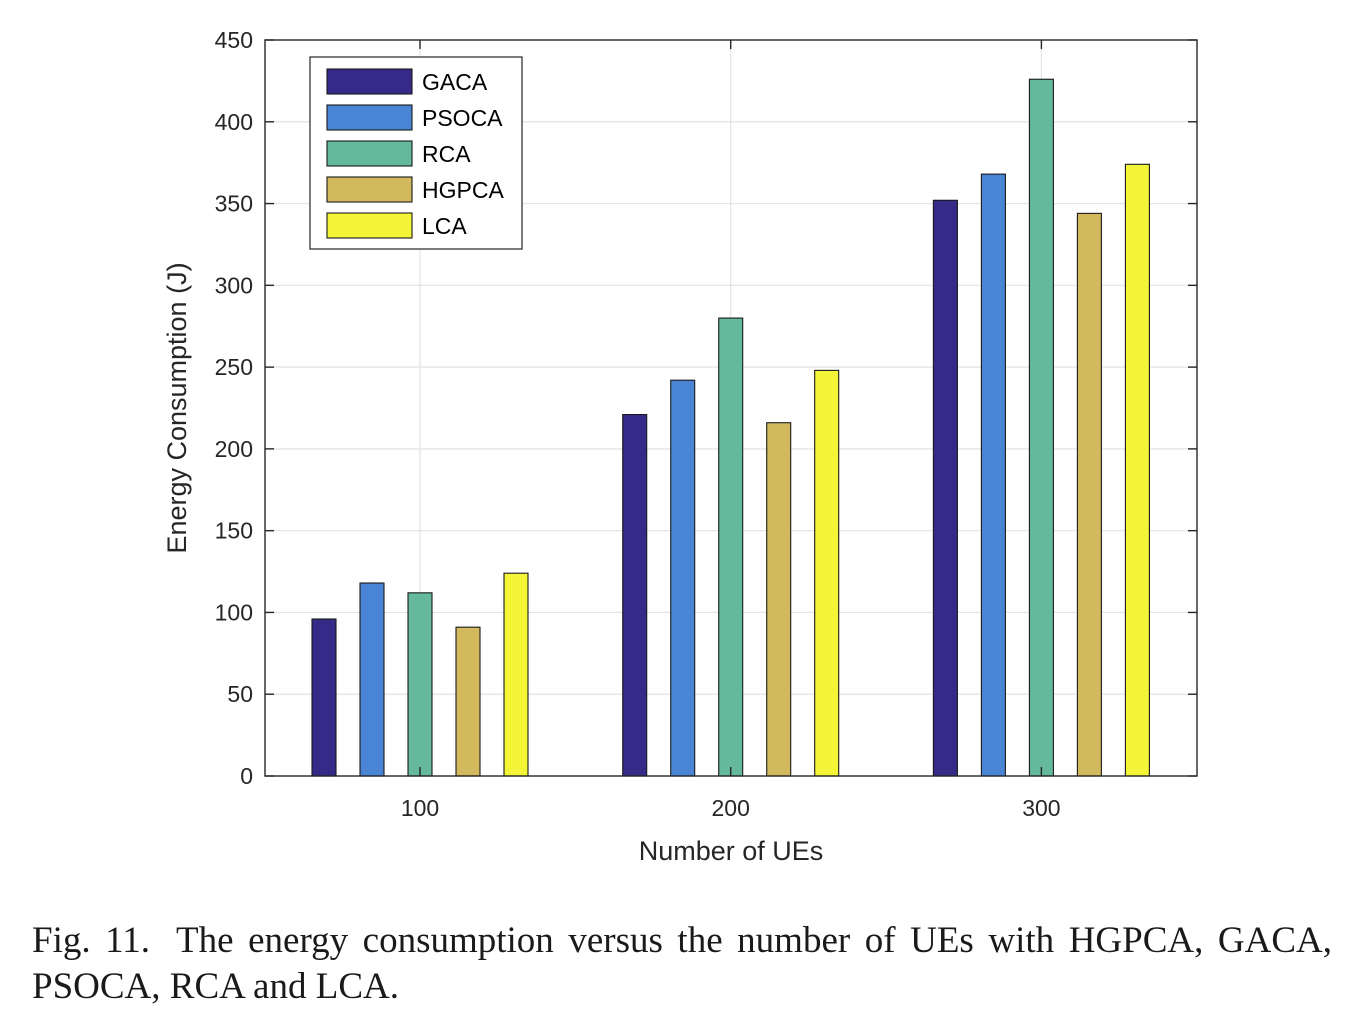 The width and height of the screenshot is (1363, 1026). Describe the element at coordinates (234, 367) in the screenshot. I see `y-tick-label: 250` at that location.